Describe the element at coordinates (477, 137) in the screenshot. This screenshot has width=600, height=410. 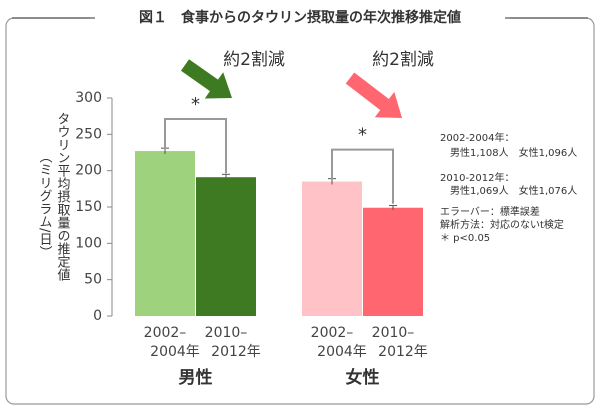
I see `note: 2002-2004年：` at that location.